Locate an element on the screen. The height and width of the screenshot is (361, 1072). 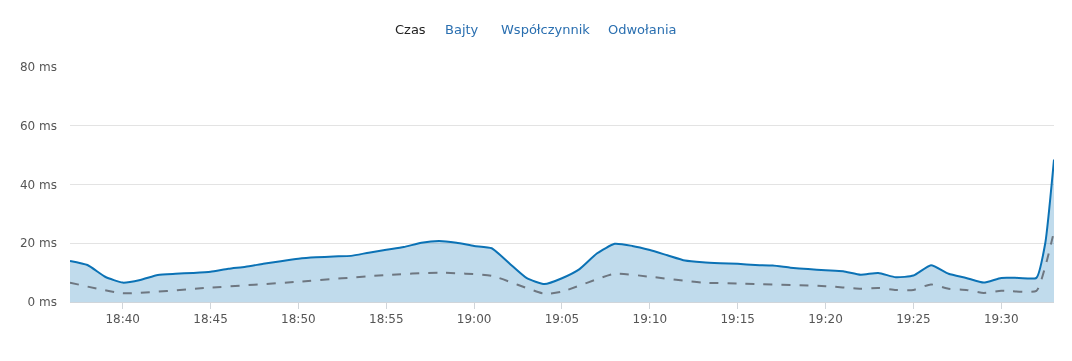
x-tick-label: 19:25 is located at coordinates (913, 319).